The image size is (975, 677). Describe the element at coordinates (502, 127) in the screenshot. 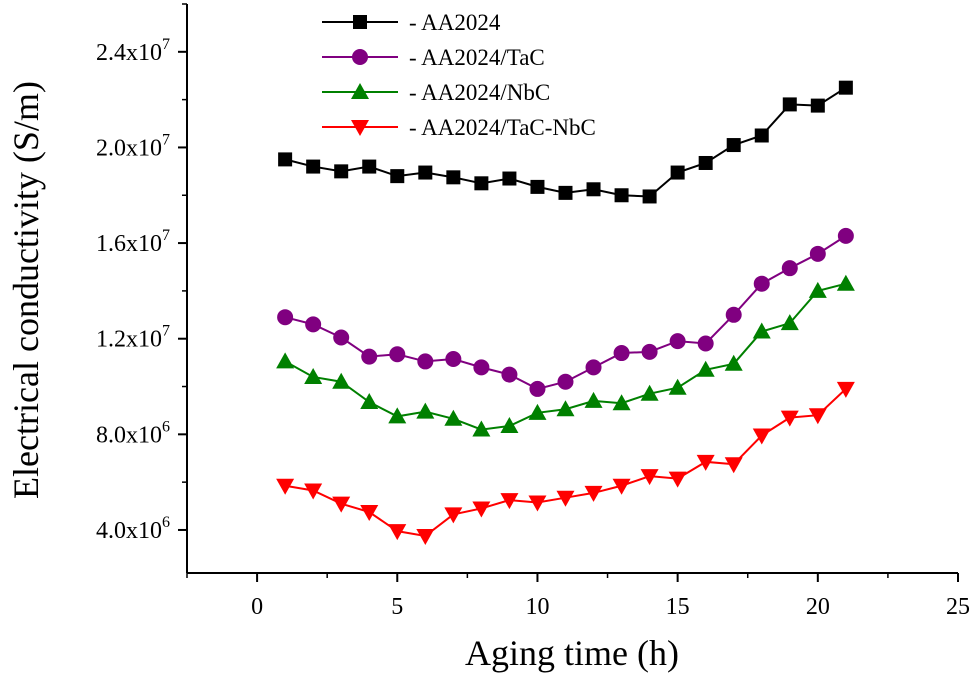

I see `legend-label: - AA2024/TaC-NbC` at that location.